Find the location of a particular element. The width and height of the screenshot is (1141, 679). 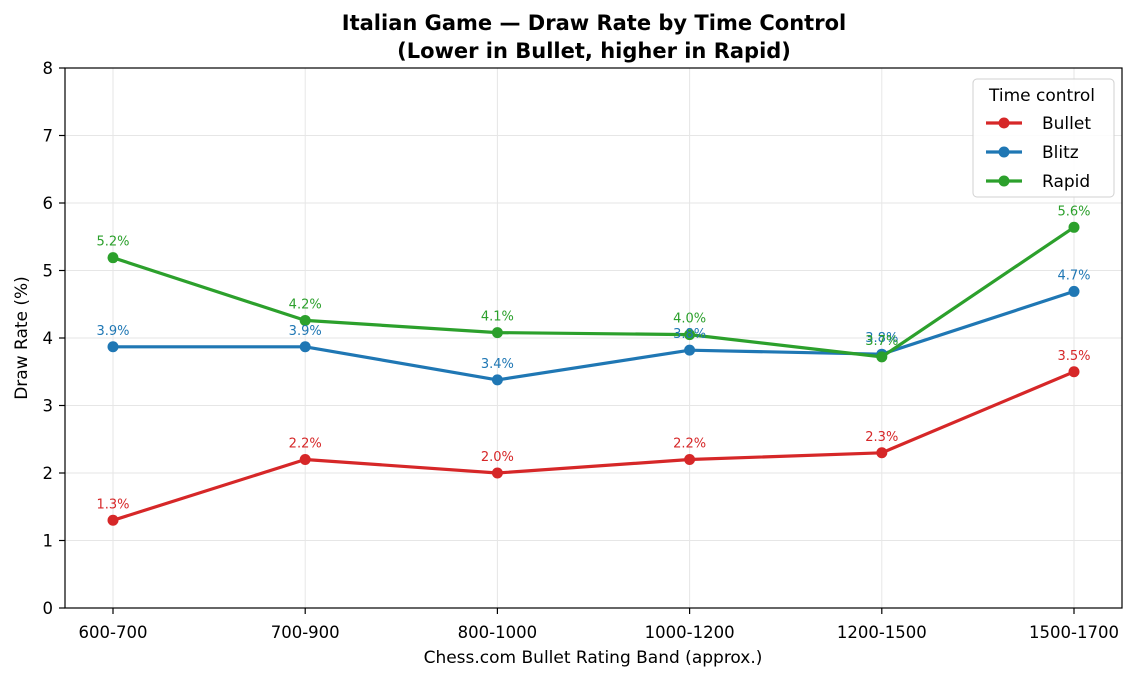

x-tick-label: 1000-1200 is located at coordinates (690, 632).